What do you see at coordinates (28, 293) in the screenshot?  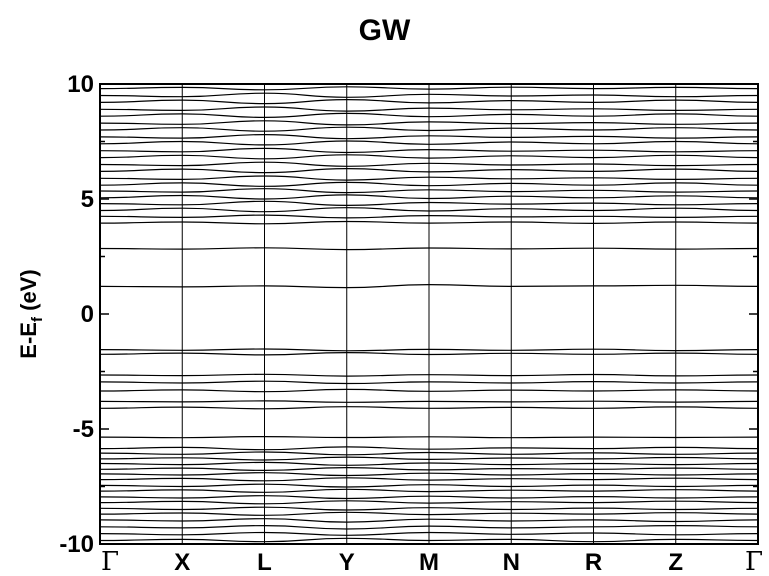 I see `y-axis-label-tail: (eV)` at bounding box center [28, 293].